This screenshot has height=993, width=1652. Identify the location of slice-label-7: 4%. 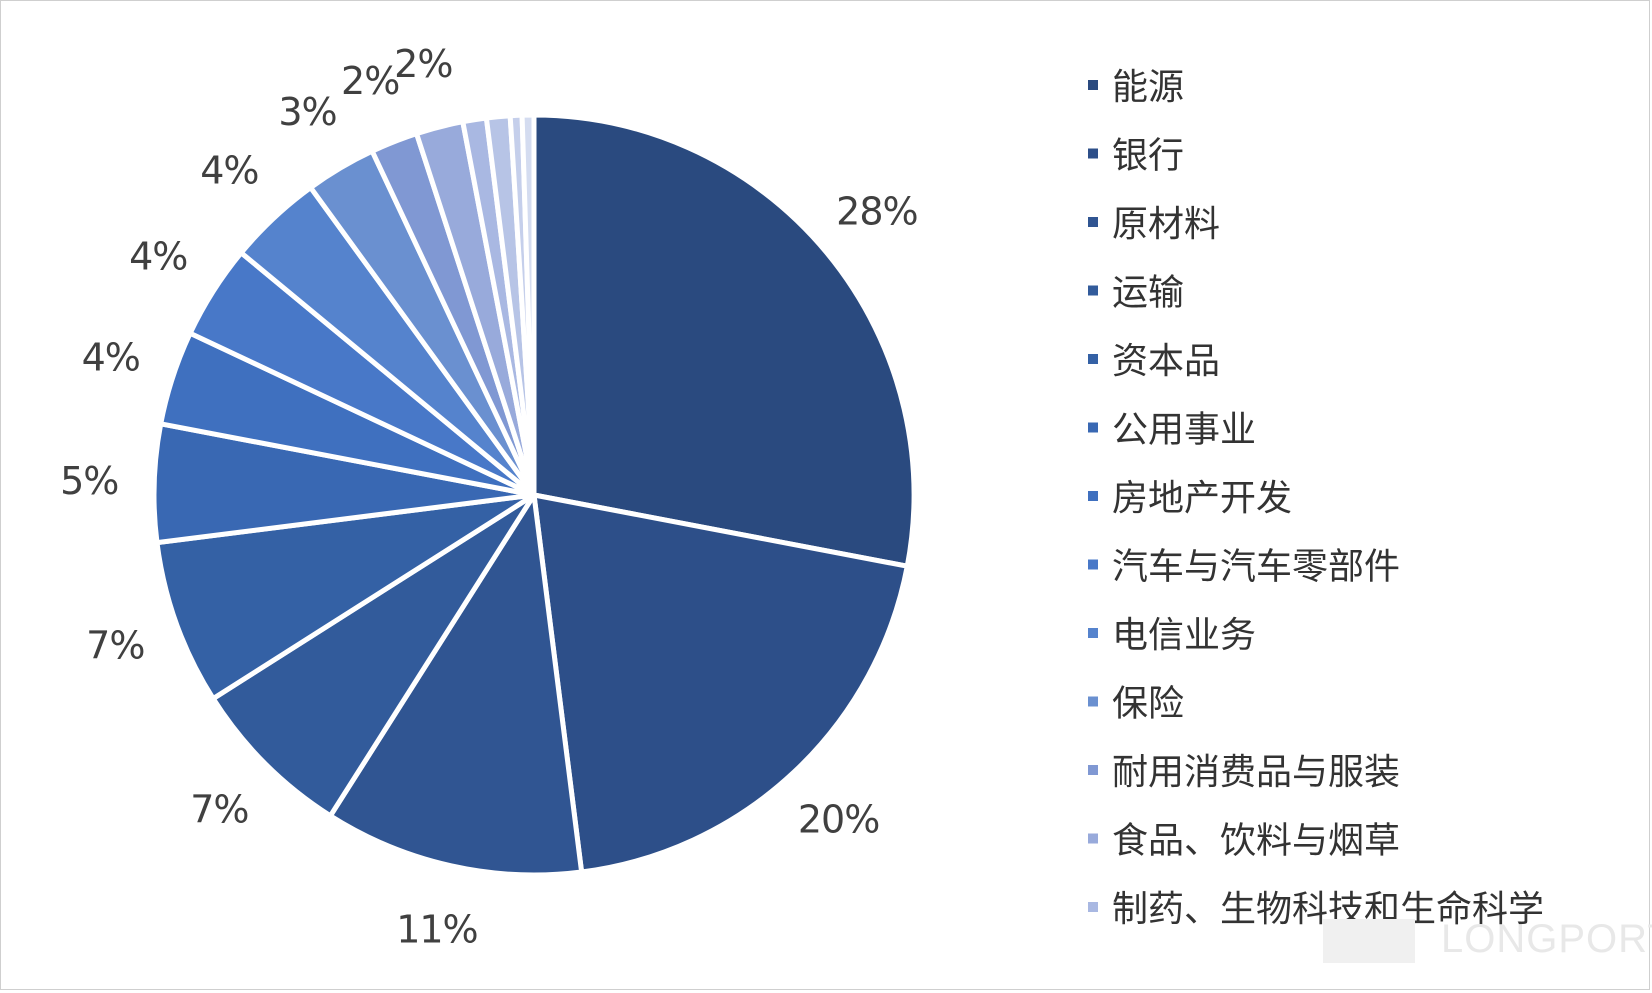
(158, 257).